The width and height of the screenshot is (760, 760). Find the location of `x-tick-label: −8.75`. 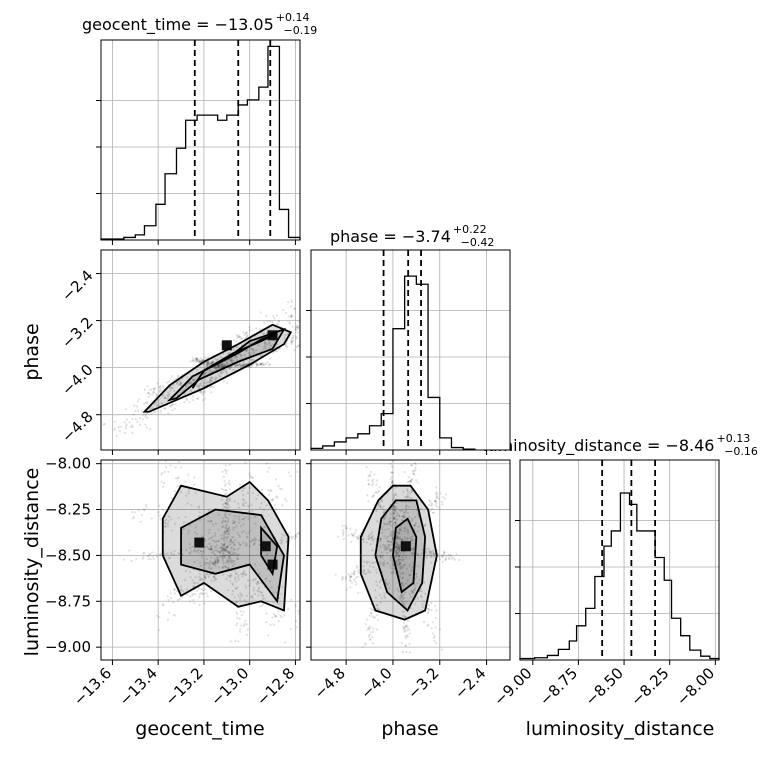

x-tick-label: −8.75 is located at coordinates (558, 686).